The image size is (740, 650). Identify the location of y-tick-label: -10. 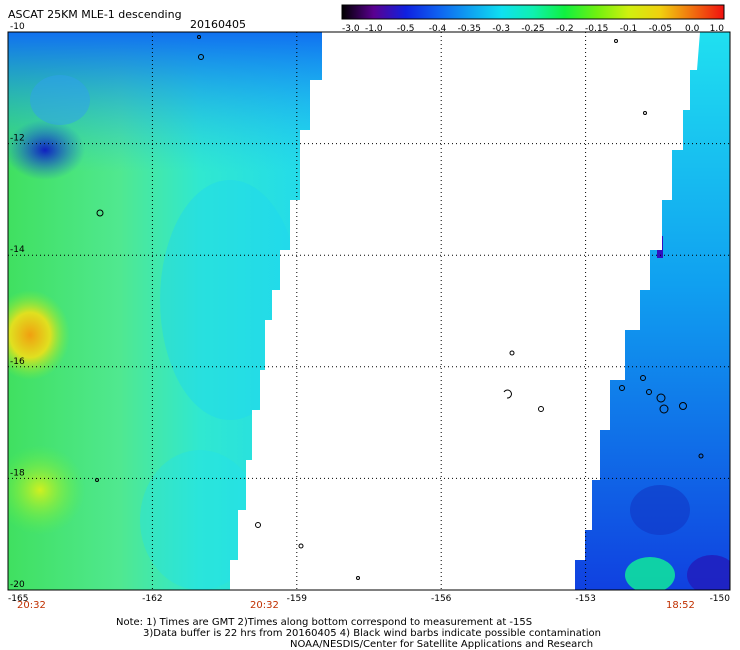
(17, 27).